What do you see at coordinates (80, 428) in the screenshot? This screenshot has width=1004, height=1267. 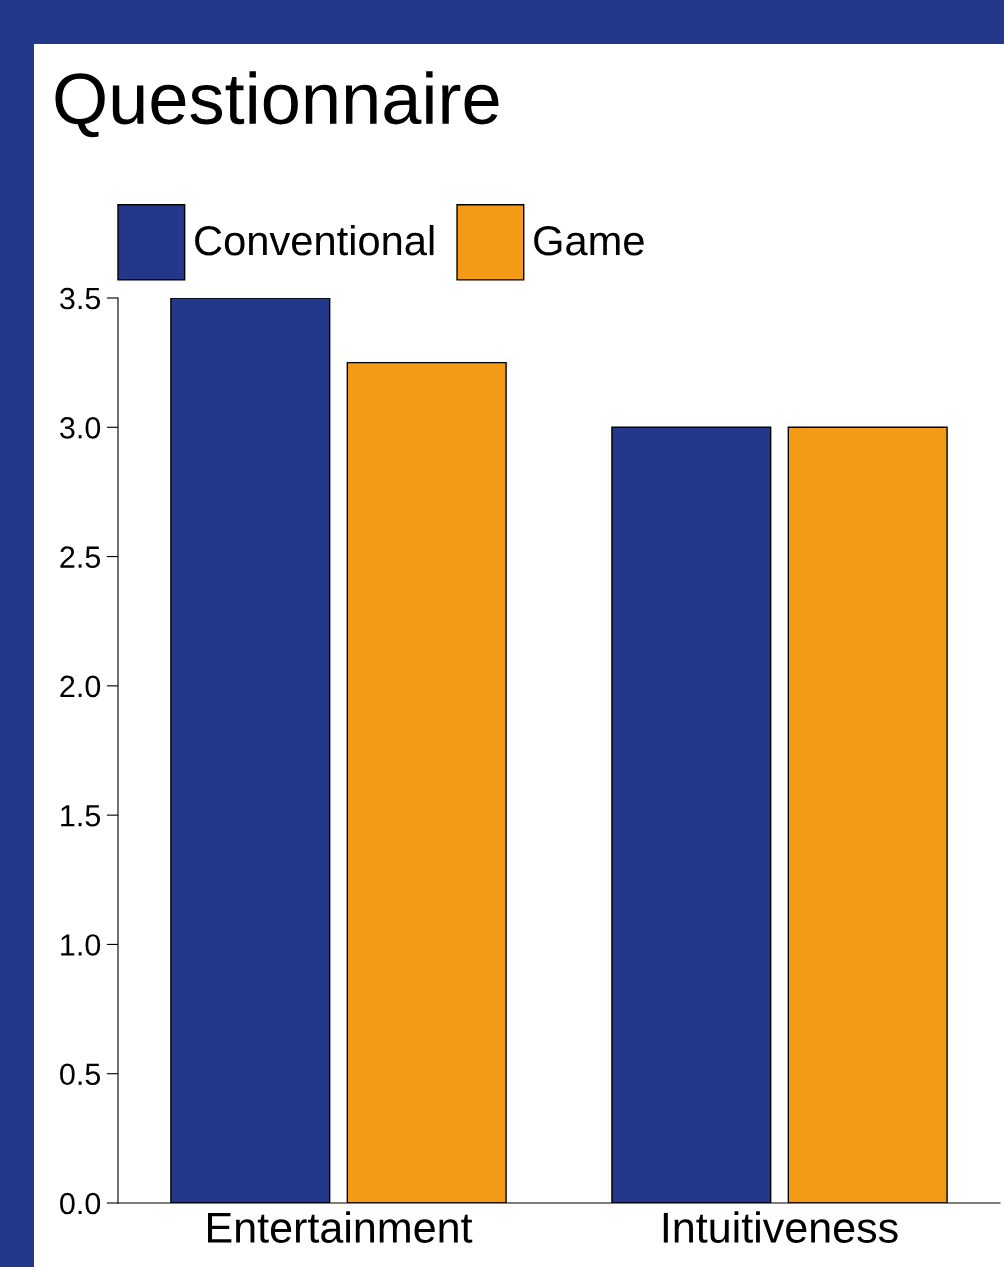 I see `y-tick-label: 3.0` at bounding box center [80, 428].